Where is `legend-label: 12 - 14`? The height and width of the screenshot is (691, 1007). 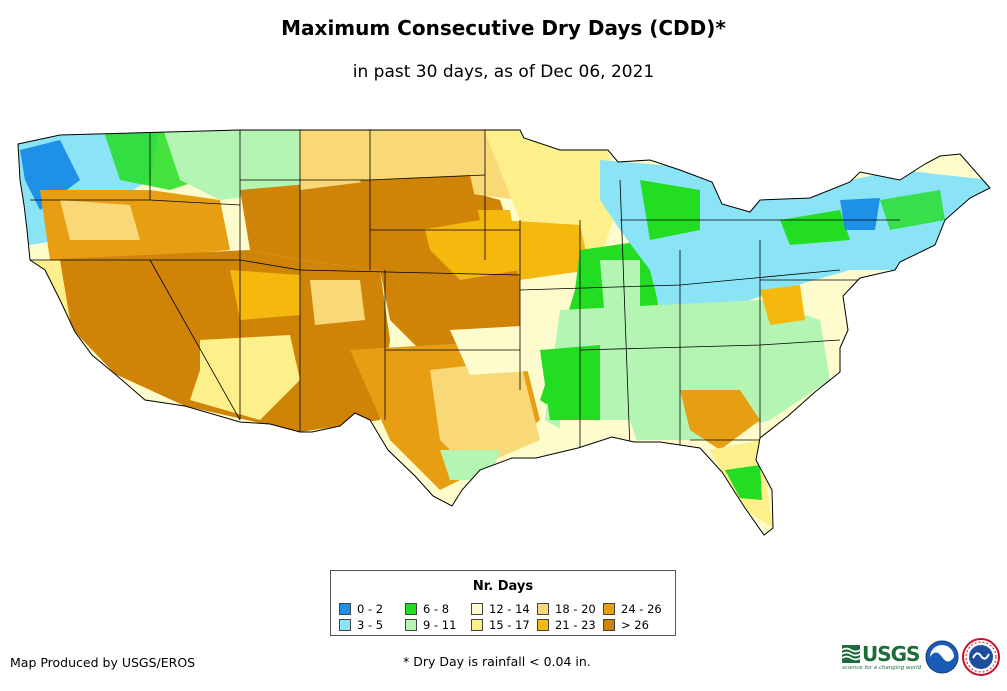 legend-label: 12 - 14 is located at coordinates (509, 609).